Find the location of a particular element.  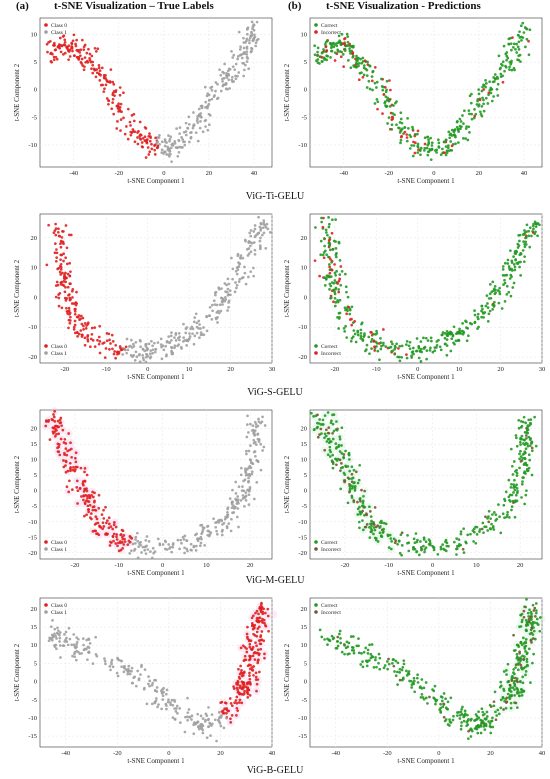

x-tick-label: 0 is located at coordinates (433, 173).